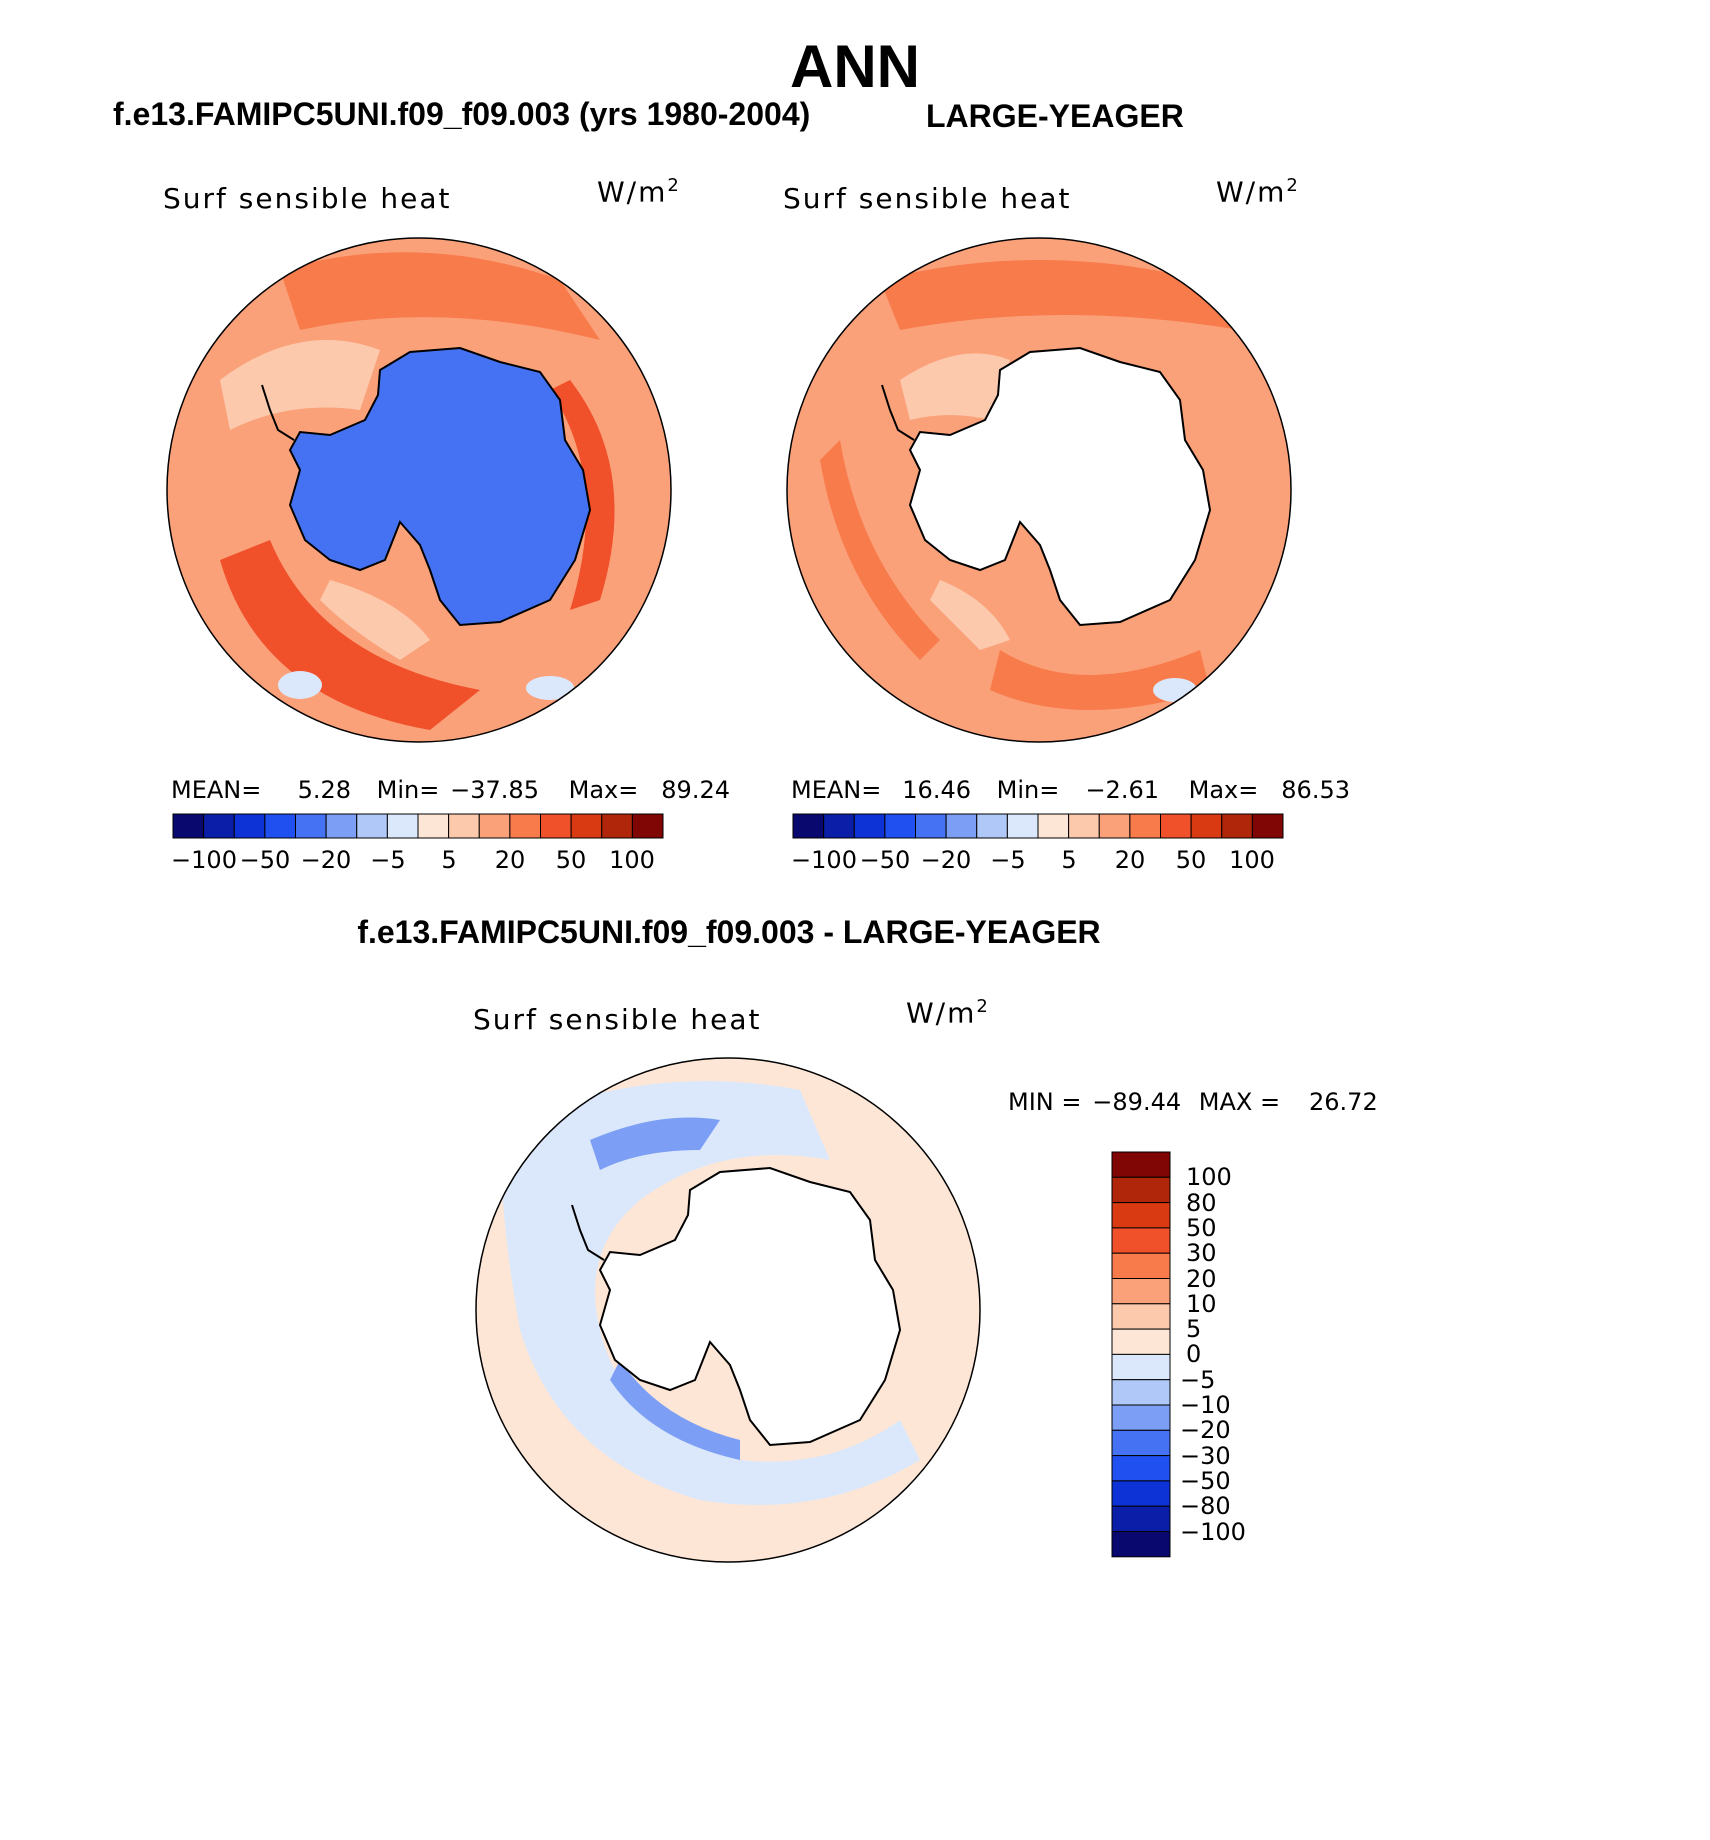  I want to click on diff-colorbar-tick-label: −30, so click(1205, 1455).